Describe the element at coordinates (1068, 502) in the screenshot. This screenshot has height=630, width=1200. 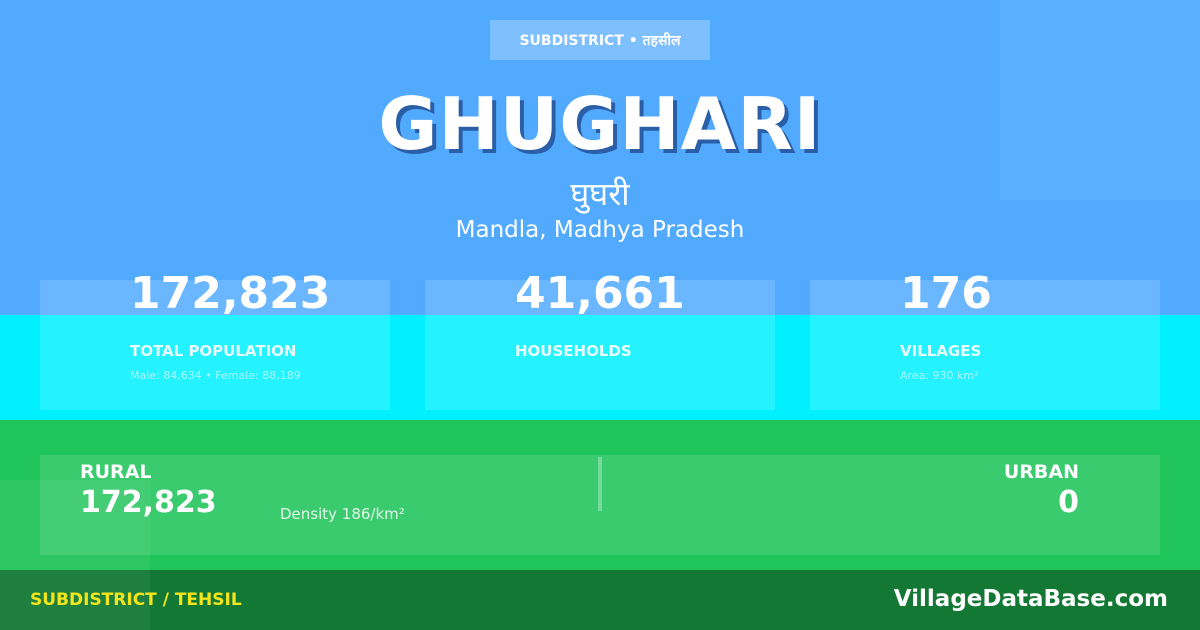
I see `urban-value: 0` at that location.